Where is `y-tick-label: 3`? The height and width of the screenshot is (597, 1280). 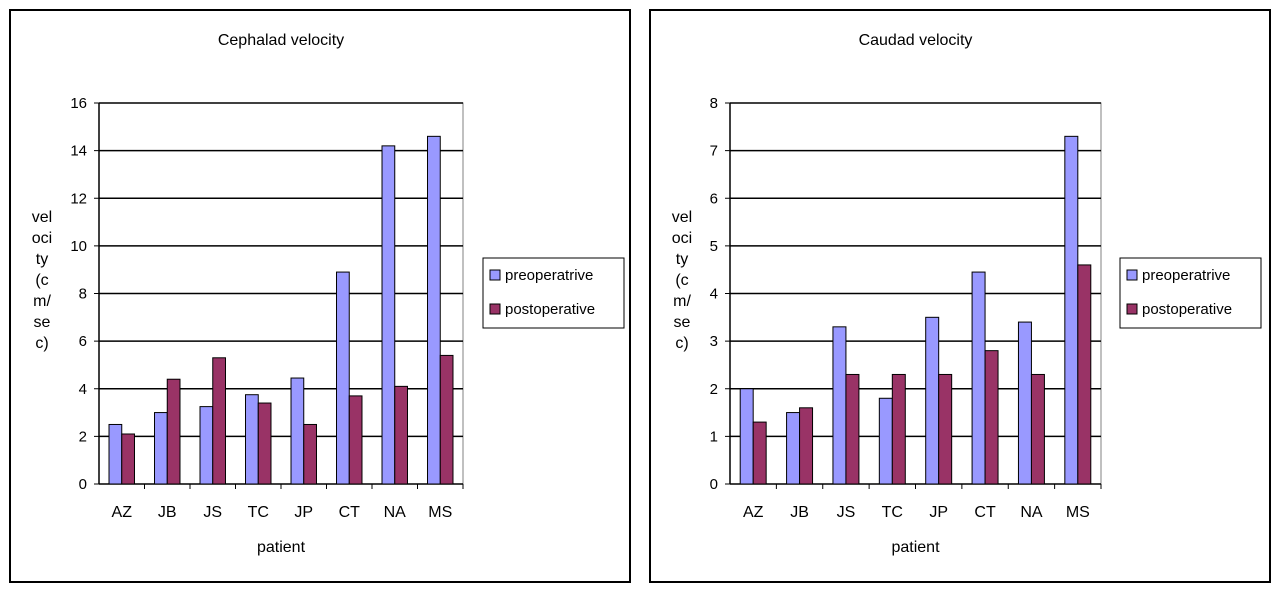
y-tick-label: 3 is located at coordinates (714, 341).